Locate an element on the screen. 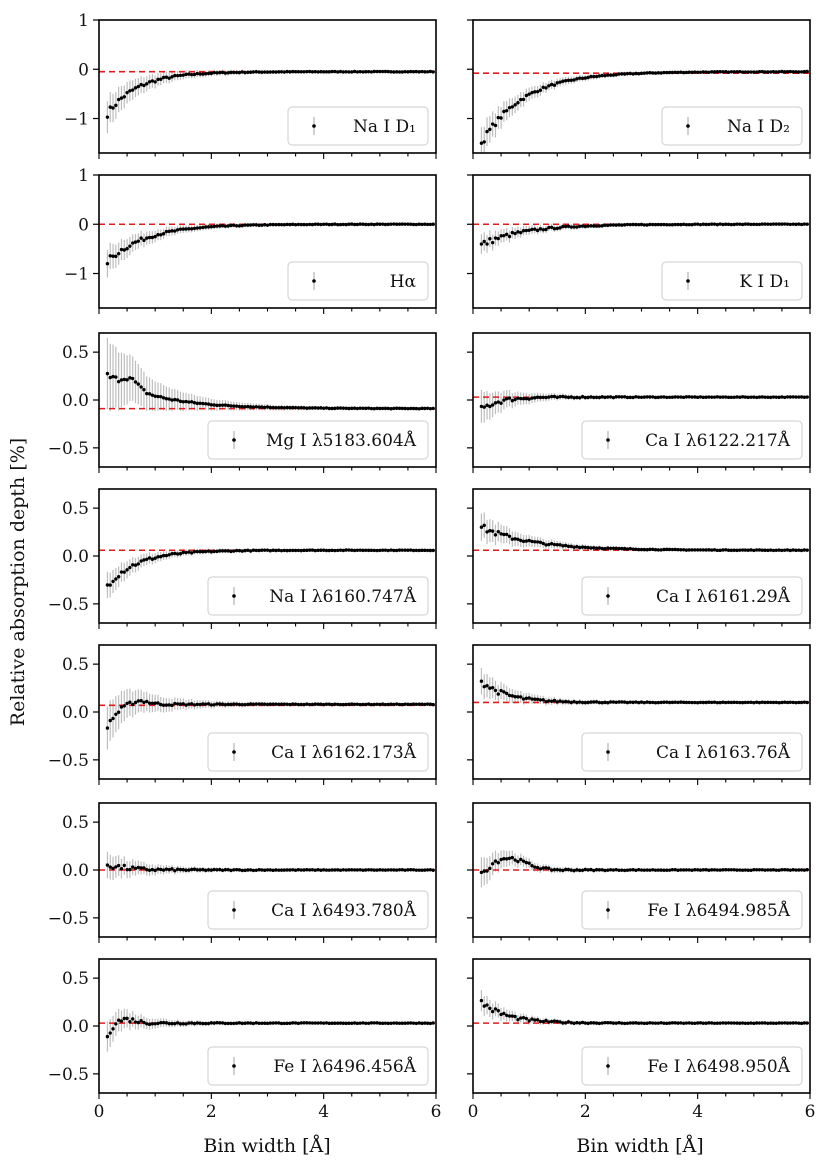  y-tick-label: 0.0 is located at coordinates (75, 557).